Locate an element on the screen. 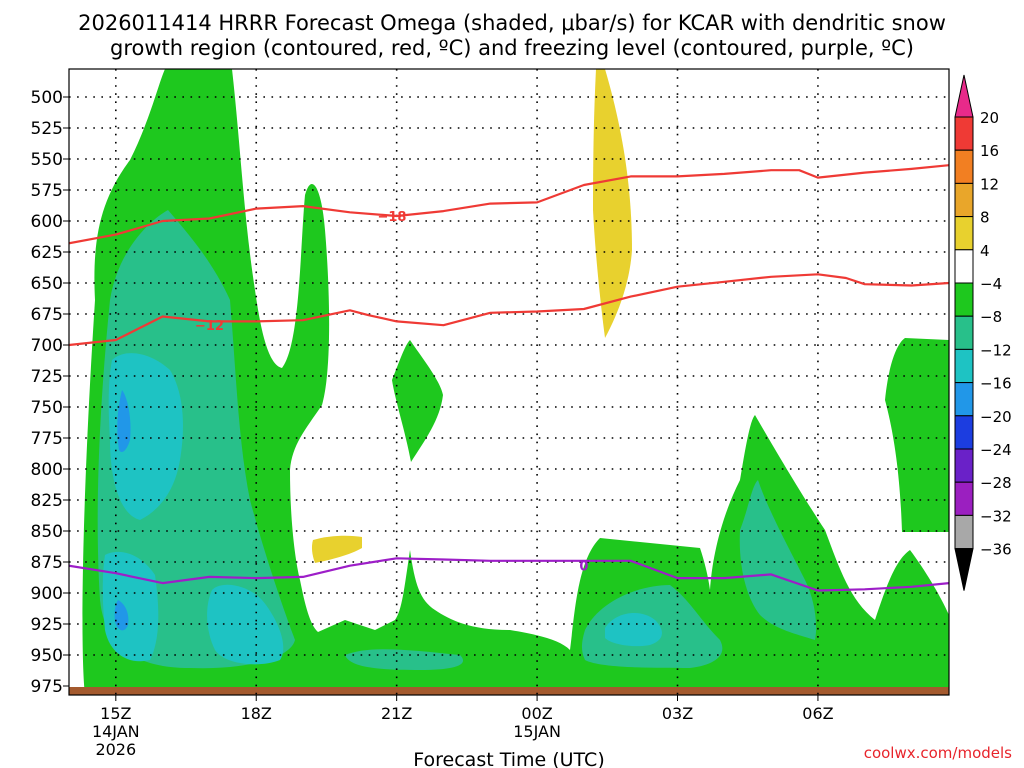 This screenshot has height=768, width=1024. ground-surface is located at coordinates (509, 691).